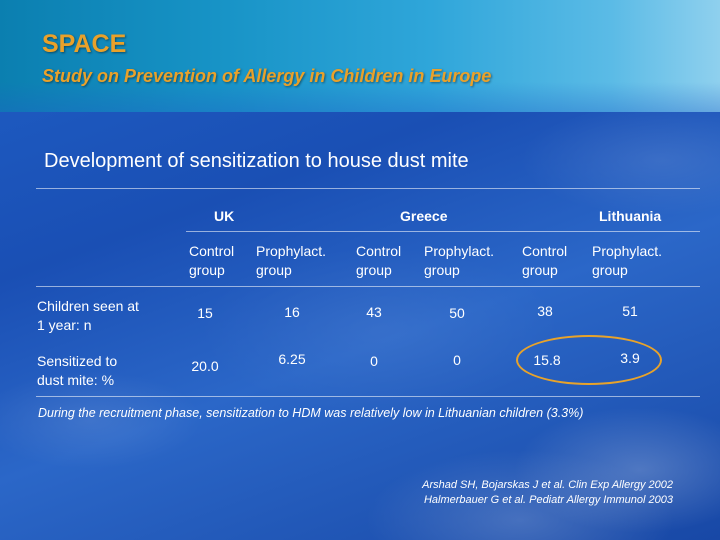 The height and width of the screenshot is (540, 720). I want to click on divider-country, so click(443, 231).